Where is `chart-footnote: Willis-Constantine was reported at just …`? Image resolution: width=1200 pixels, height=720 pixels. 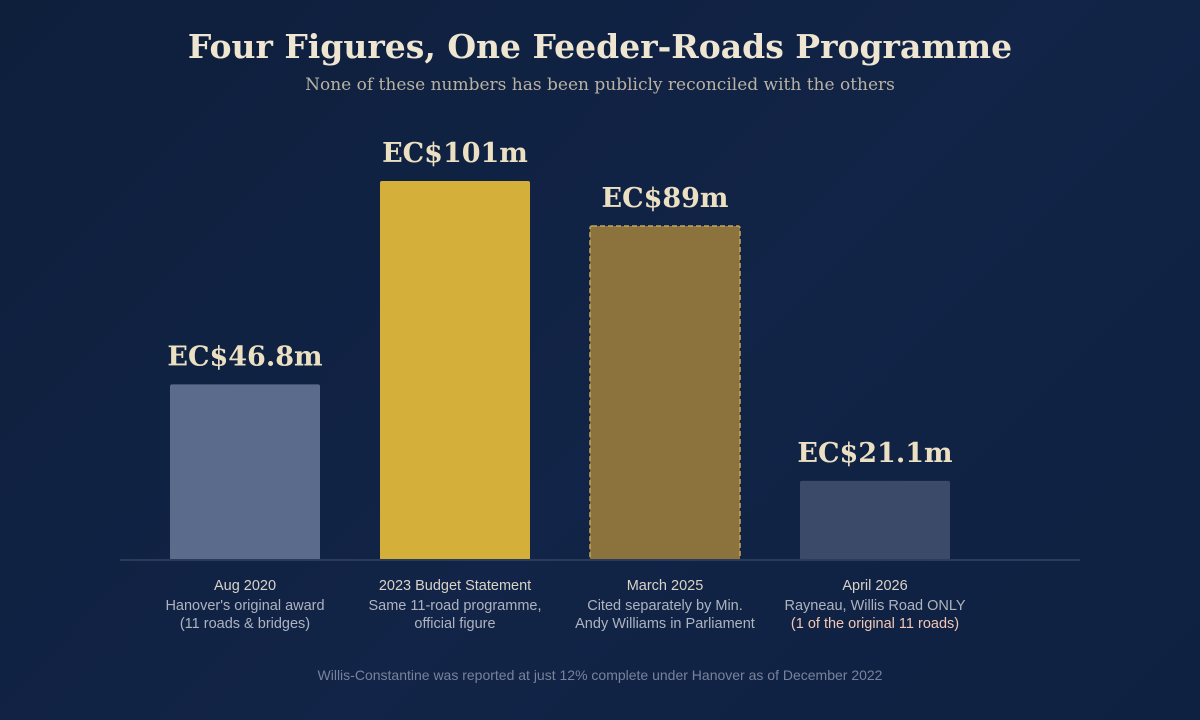
chart-footnote: Willis-Constantine was reported at just … is located at coordinates (600, 675).